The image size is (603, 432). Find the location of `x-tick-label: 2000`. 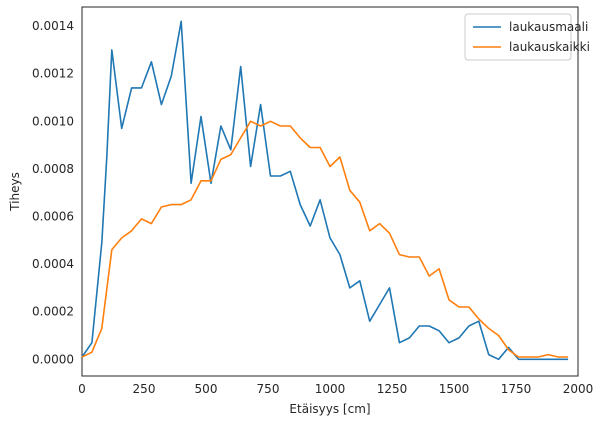

x-tick-label: 2000 is located at coordinates (578, 389).